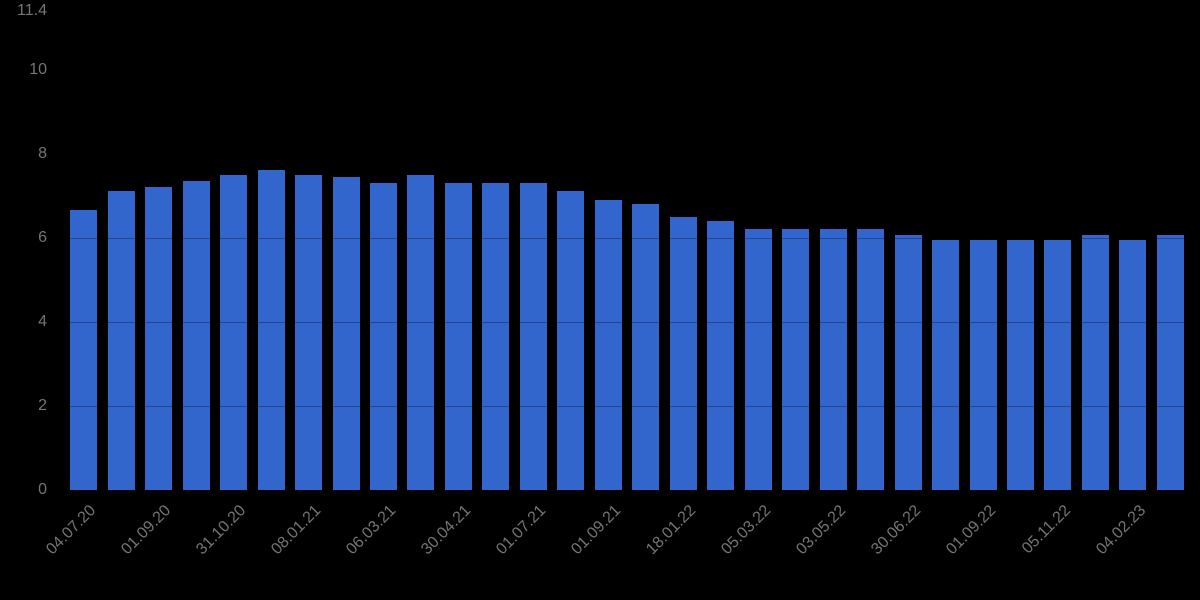 The height and width of the screenshot is (600, 1200). What do you see at coordinates (32, 10) in the screenshot?
I see `y-axis-tick-label: 11.4` at bounding box center [32, 10].